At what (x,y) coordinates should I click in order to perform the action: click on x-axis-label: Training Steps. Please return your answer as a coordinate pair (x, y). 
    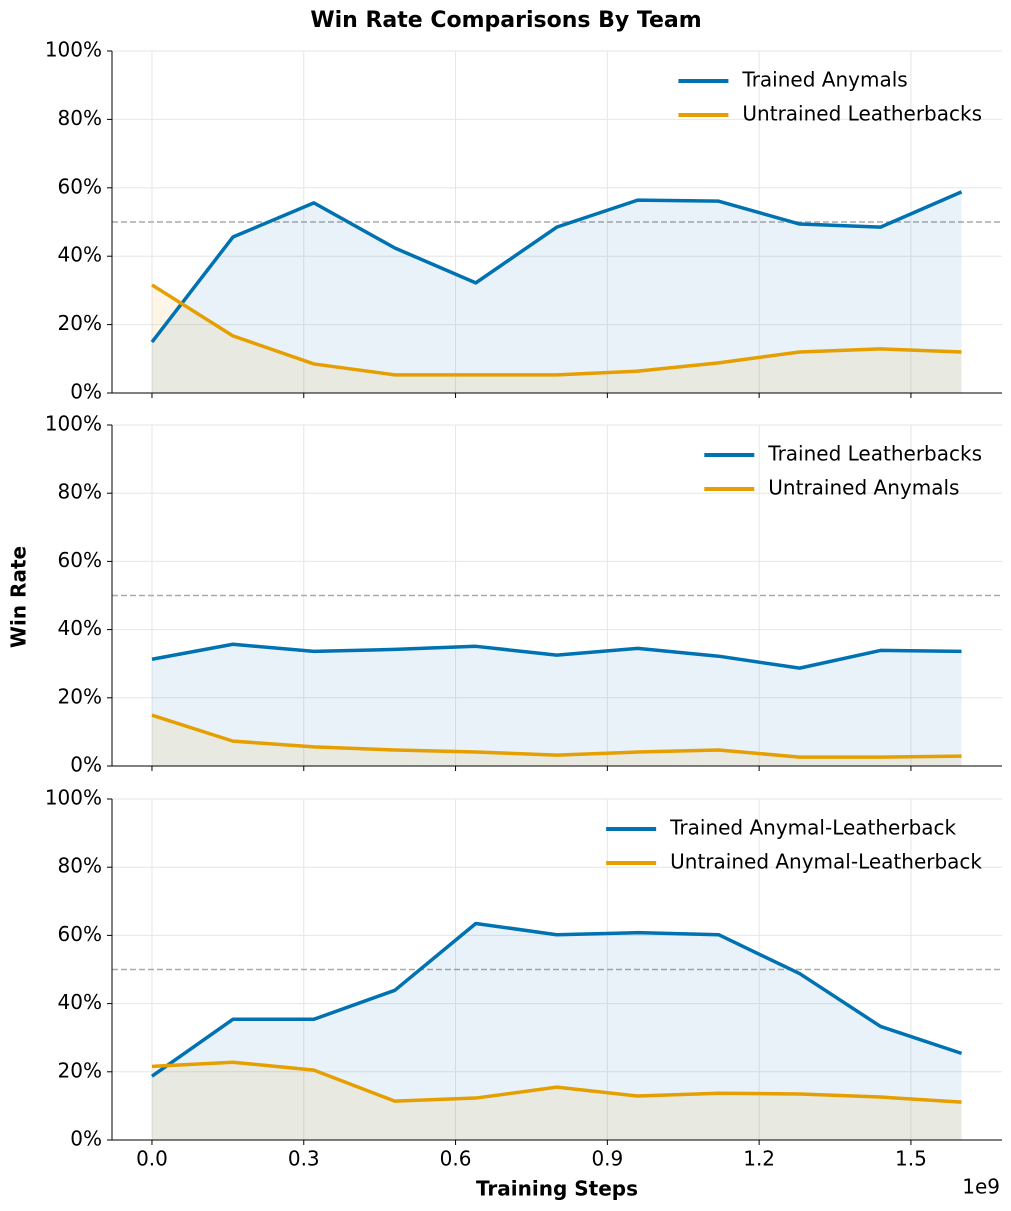
    Looking at the image, I should click on (557, 1189).